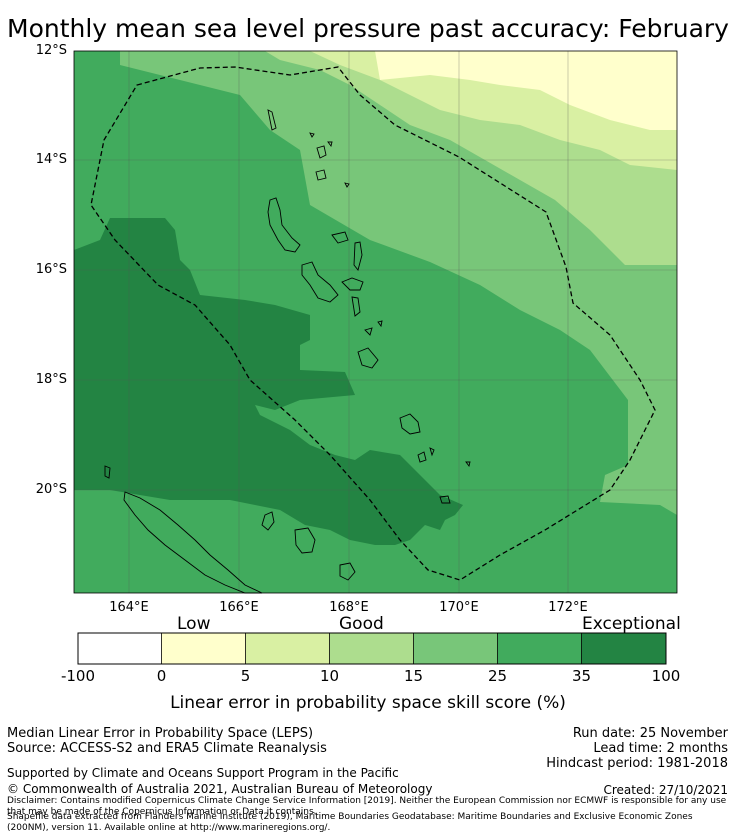  I want to click on lat-tick-label: 16°S, so click(51, 269).